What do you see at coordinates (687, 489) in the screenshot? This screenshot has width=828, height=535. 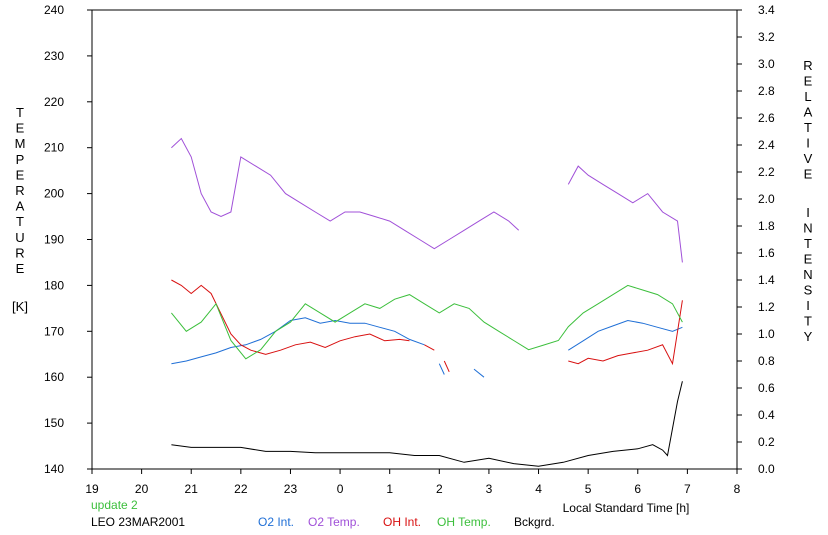 I see `x-tick-label: 7` at bounding box center [687, 489].